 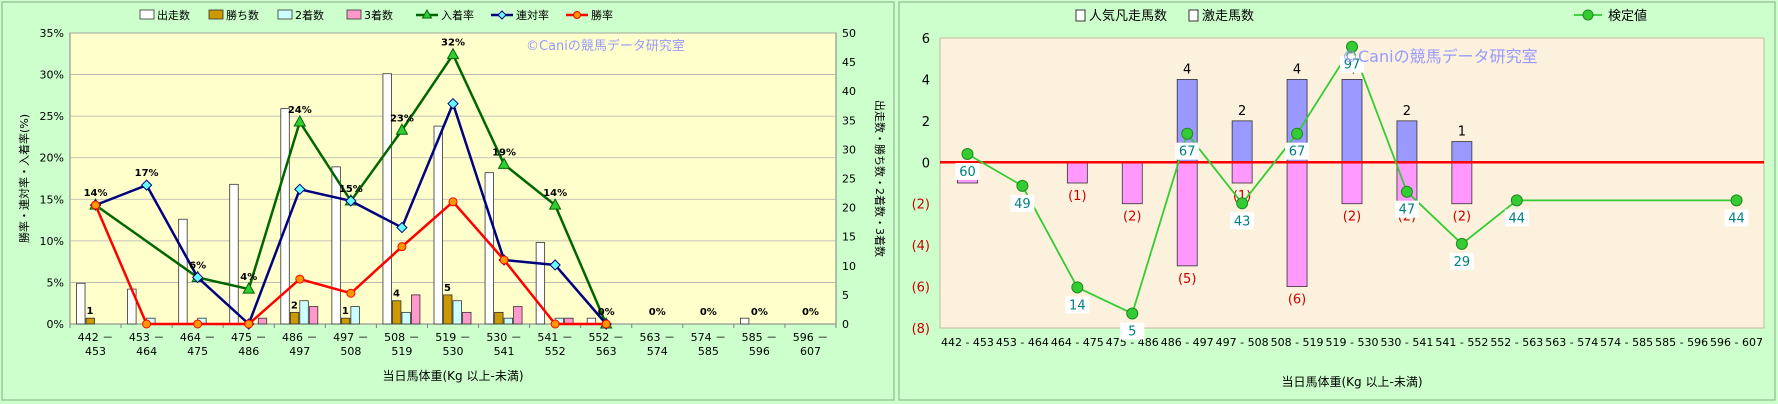 I want to click on x-tick-label: 508, so click(x=350, y=351).